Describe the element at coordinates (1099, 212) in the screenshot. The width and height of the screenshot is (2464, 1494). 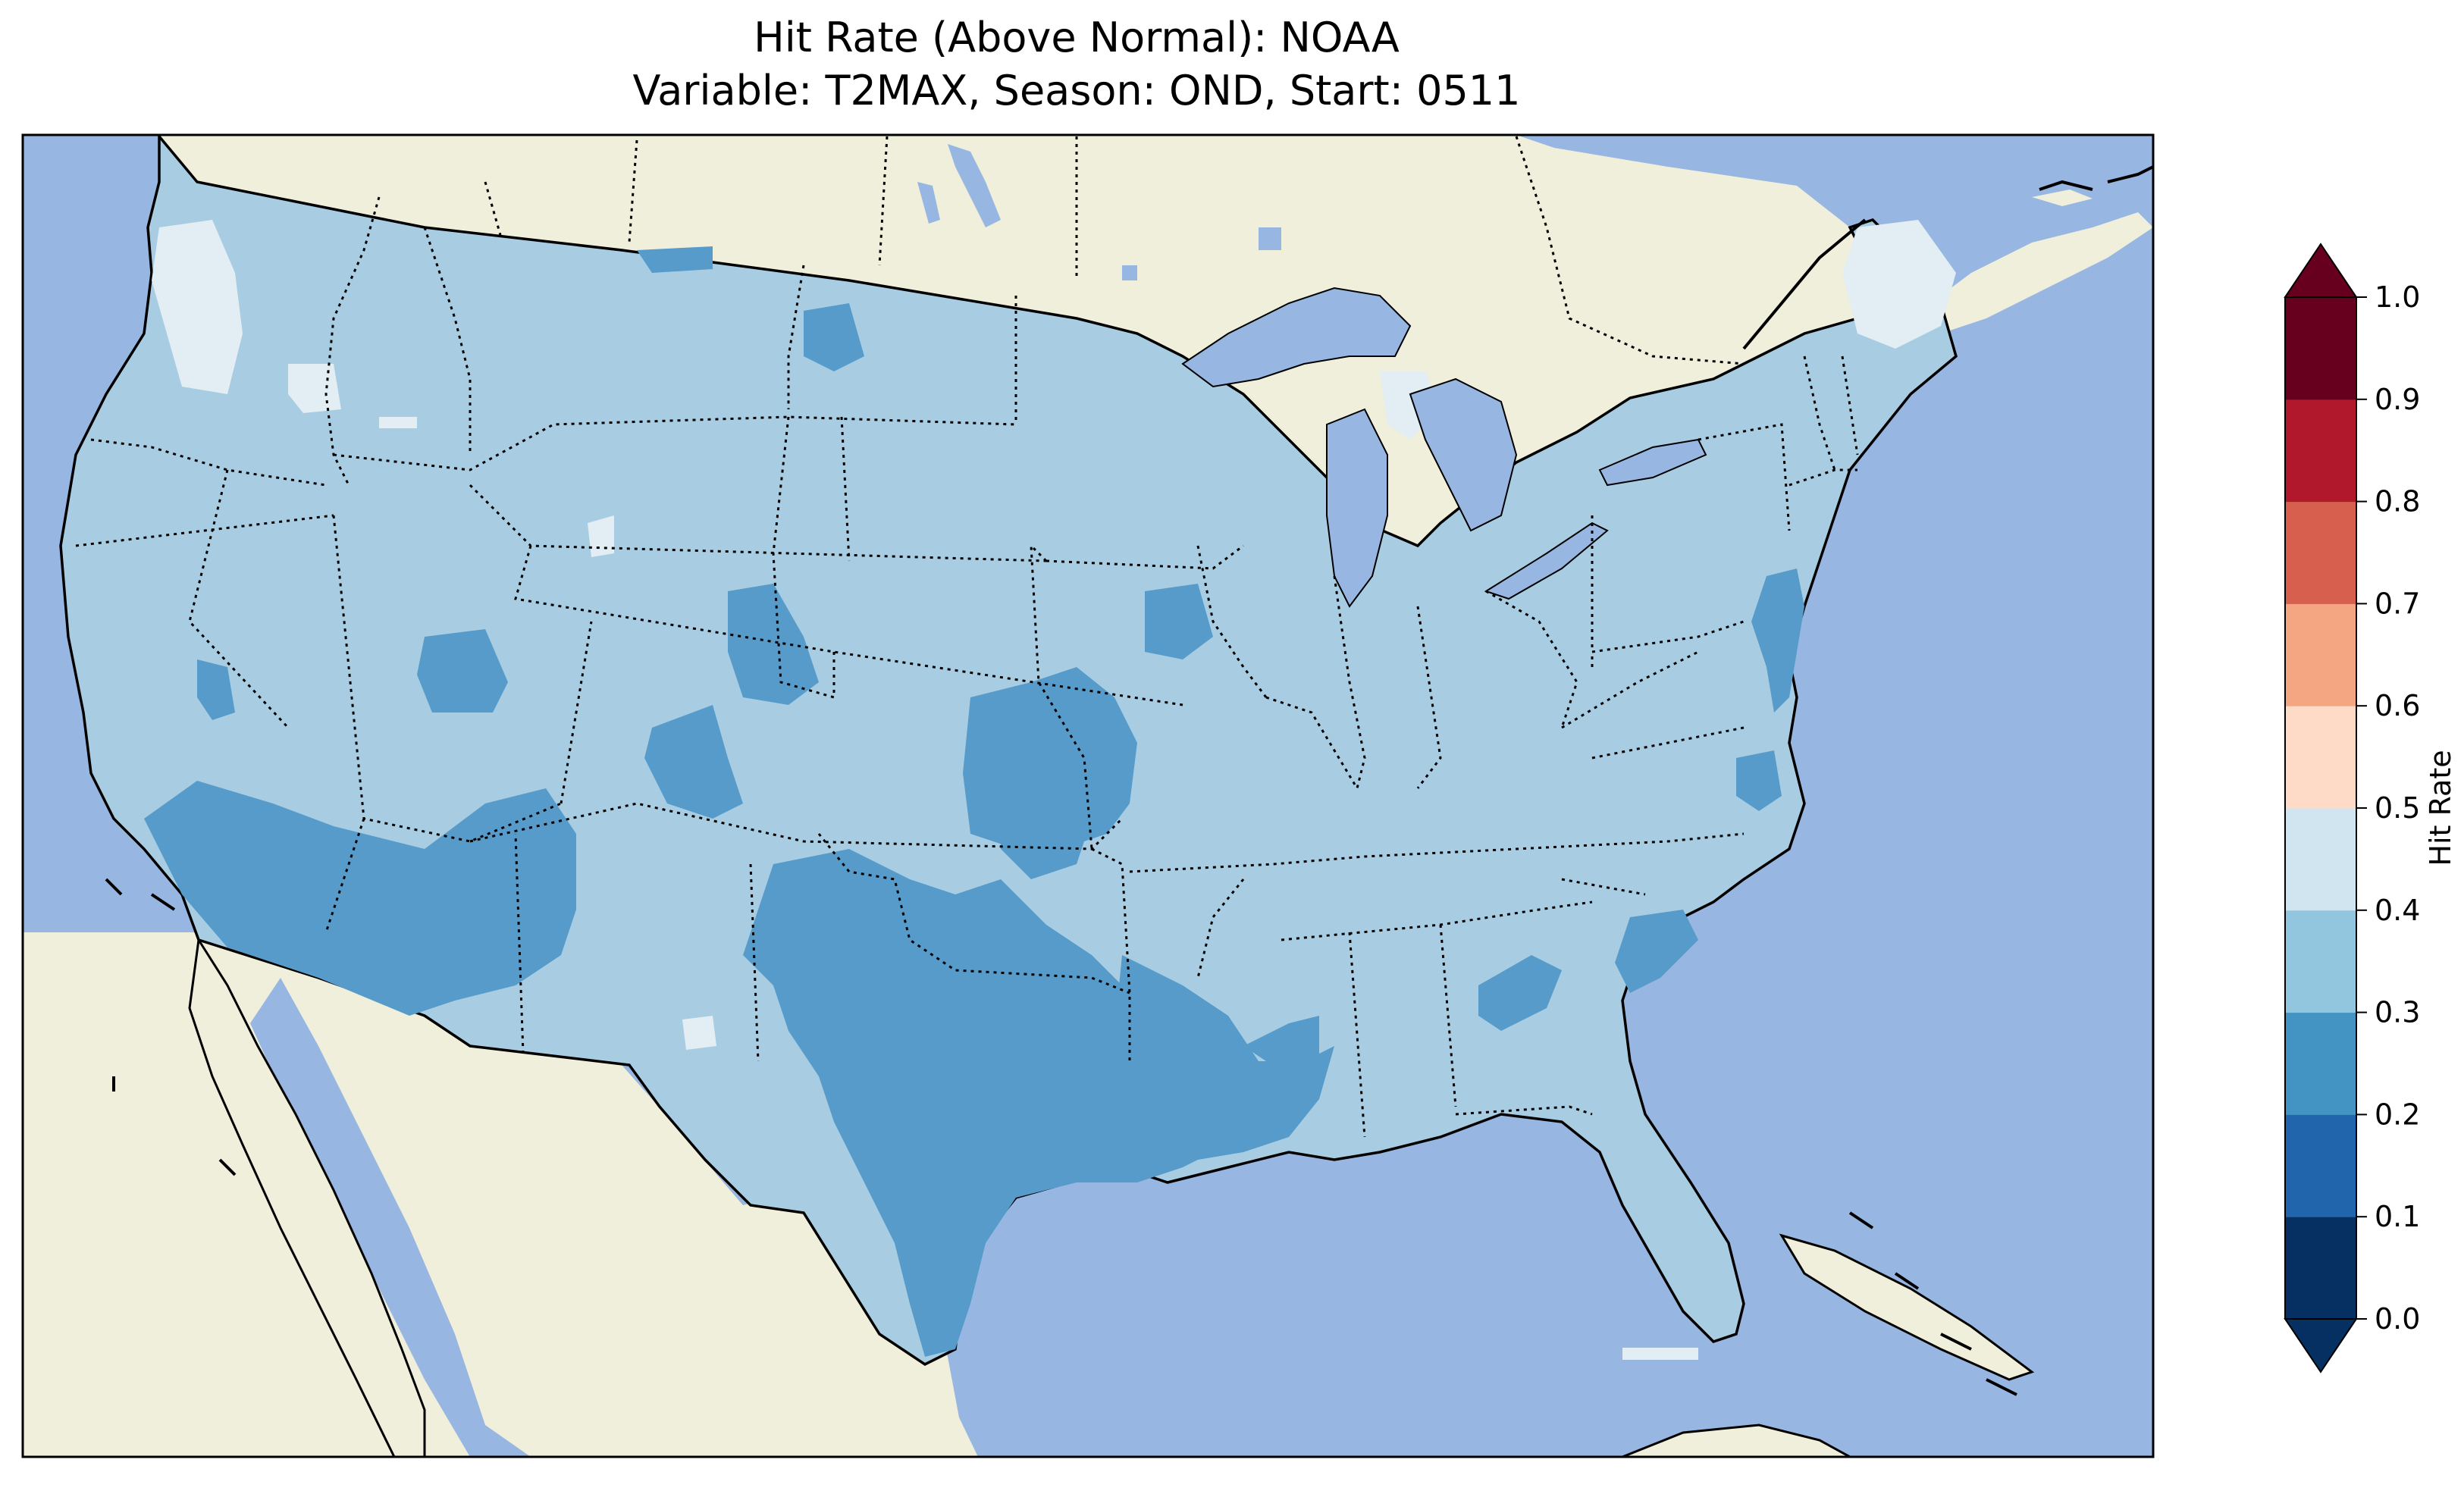
I see `canadian-lakes` at that location.